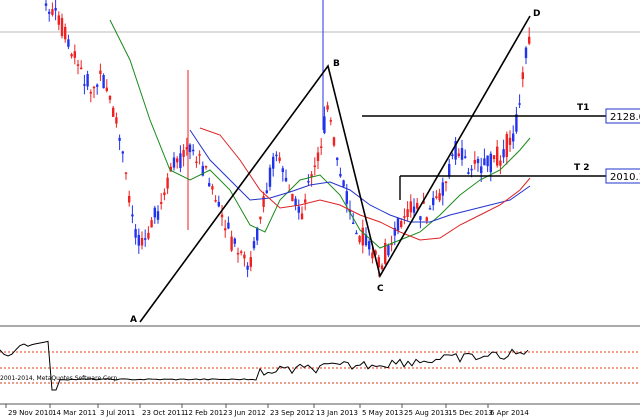 This screenshot has height=420, width=640. I want to click on level-label-t1: T1, so click(583, 108).